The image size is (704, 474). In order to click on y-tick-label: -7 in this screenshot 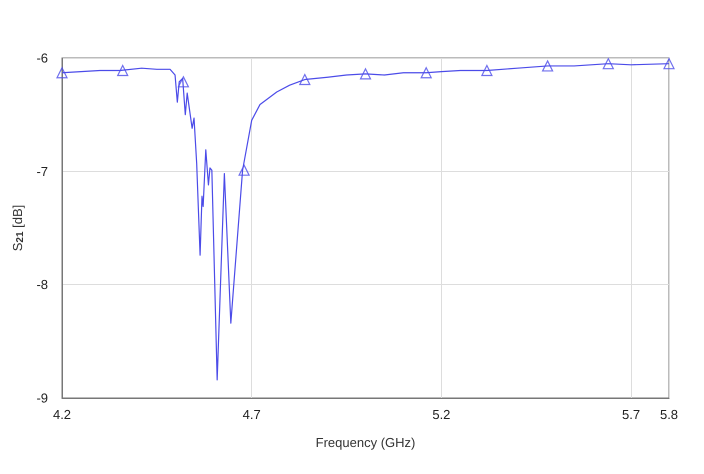, I will do `click(42, 171)`.